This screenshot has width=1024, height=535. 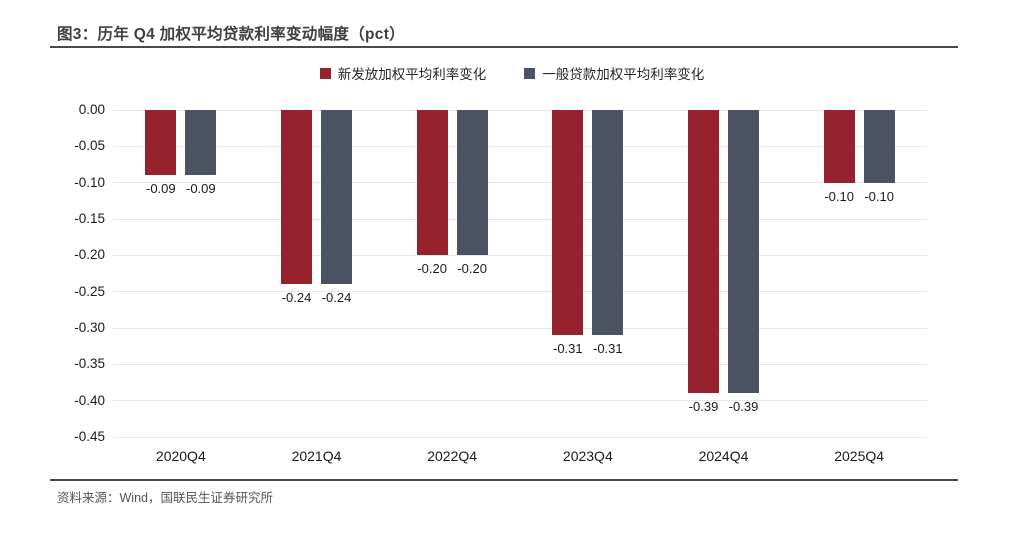 What do you see at coordinates (89, 400) in the screenshot?
I see `y-axis-tick-label: -0.40` at bounding box center [89, 400].